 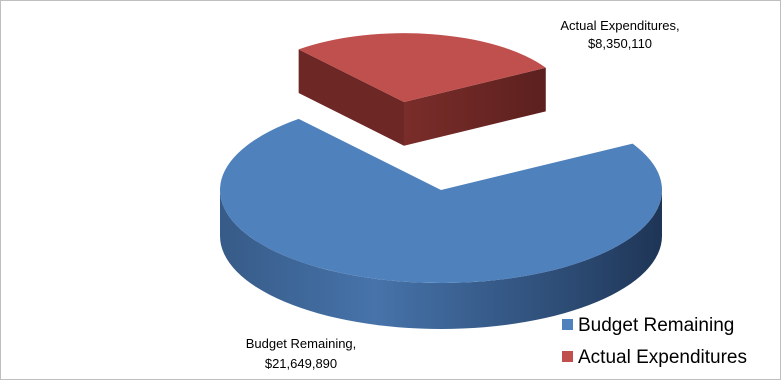 What do you see at coordinates (654, 341) in the screenshot?
I see `legend: Budget Remaining Actual Expenditures` at bounding box center [654, 341].